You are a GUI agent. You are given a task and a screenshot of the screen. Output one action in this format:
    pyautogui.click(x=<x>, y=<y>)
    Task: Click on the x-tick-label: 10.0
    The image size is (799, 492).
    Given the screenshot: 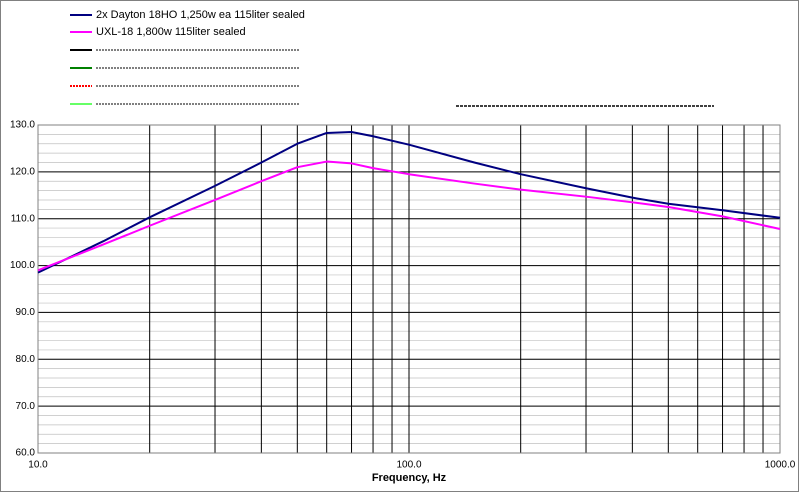 What is the action you would take?
    pyautogui.click(x=38, y=465)
    